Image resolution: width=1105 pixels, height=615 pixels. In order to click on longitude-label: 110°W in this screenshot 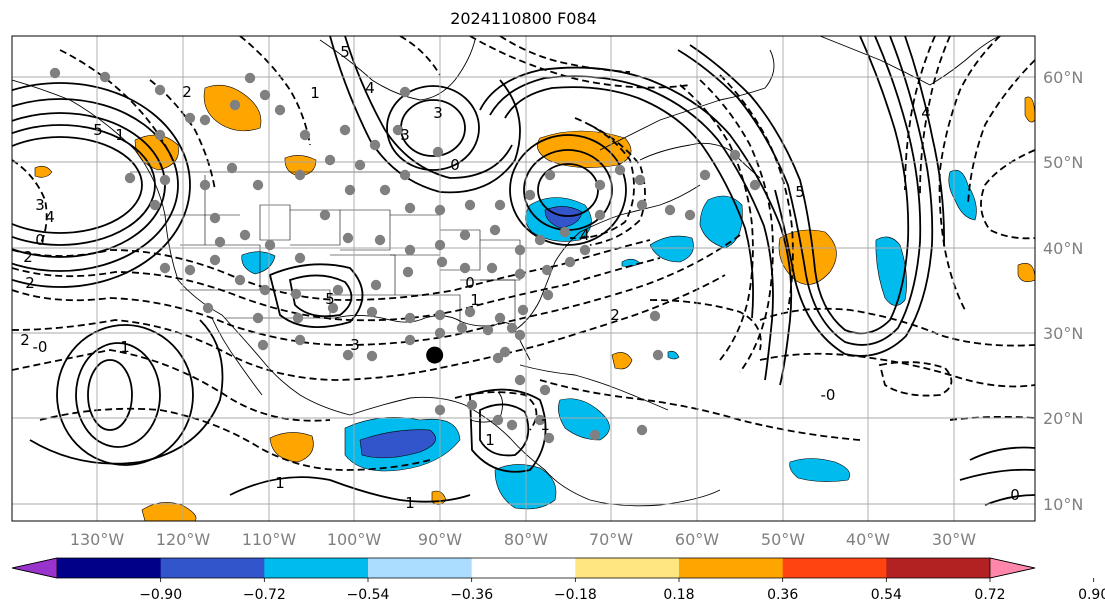, I will do `click(269, 539)`.